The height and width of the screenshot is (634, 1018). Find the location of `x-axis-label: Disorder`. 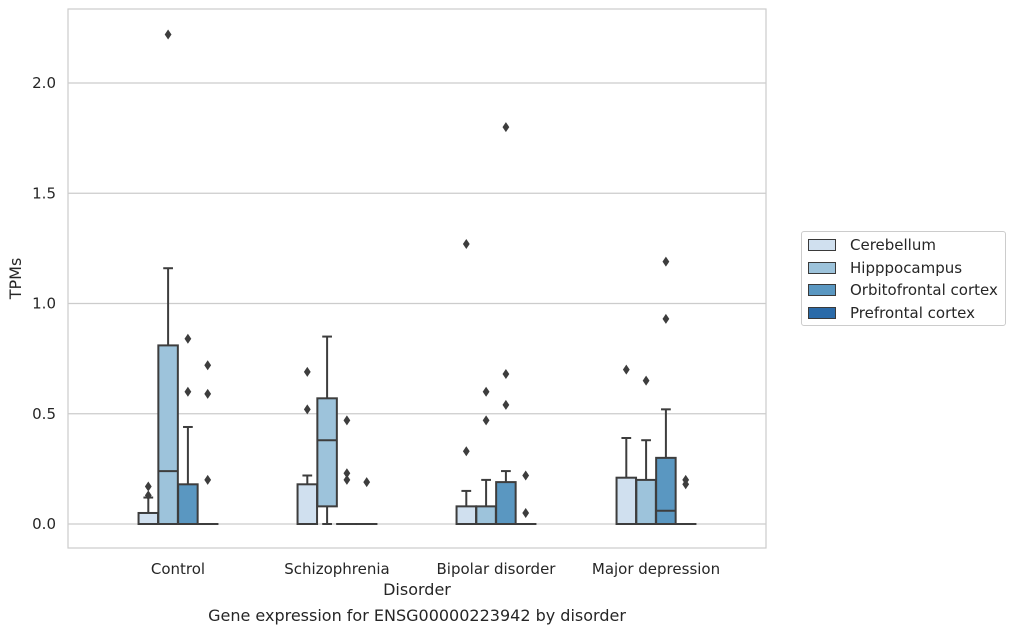

x-axis-label: Disorder is located at coordinates (417, 589).